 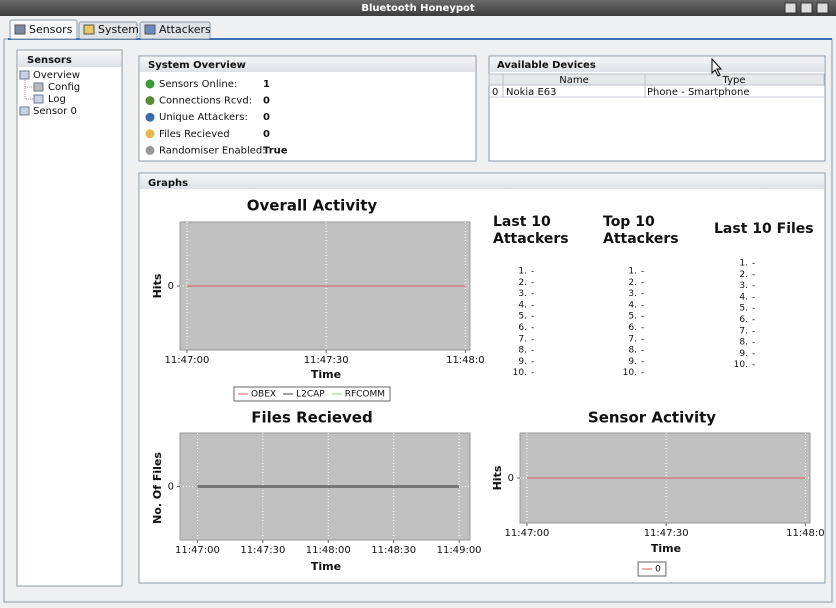 I want to click on overview-label: Randomiser Enabled:, so click(x=212, y=150).